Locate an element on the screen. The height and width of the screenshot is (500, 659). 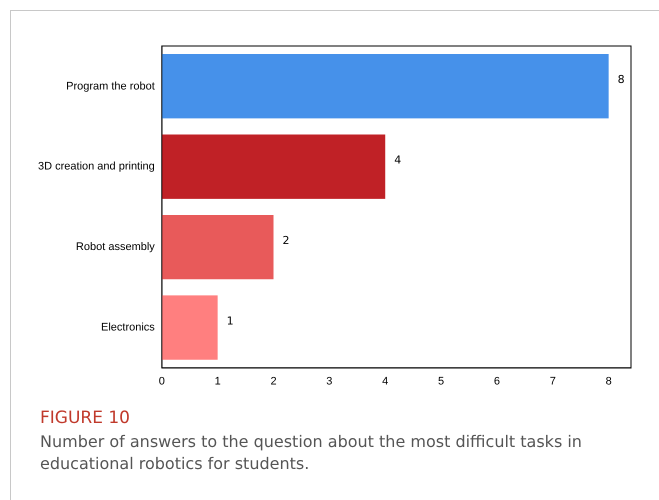
x-tick-label: 4 is located at coordinates (385, 381).